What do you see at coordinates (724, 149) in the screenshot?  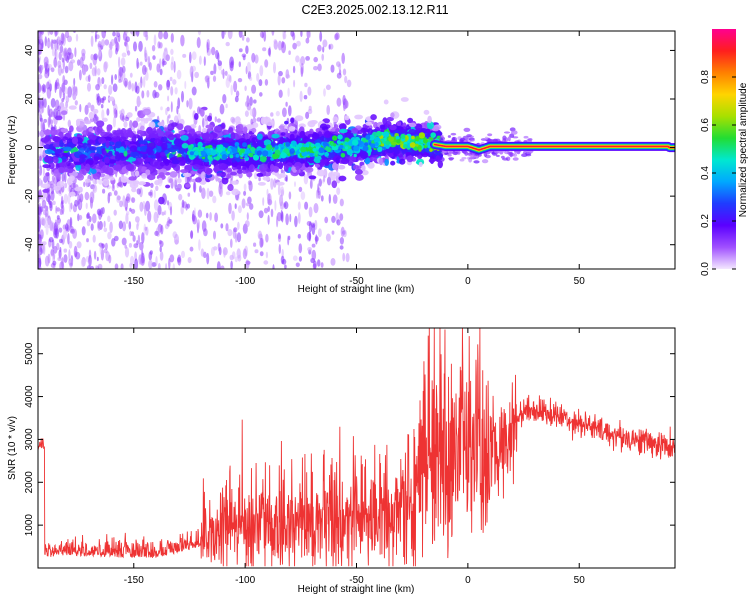 I see `colorbar-gradient` at bounding box center [724, 149].